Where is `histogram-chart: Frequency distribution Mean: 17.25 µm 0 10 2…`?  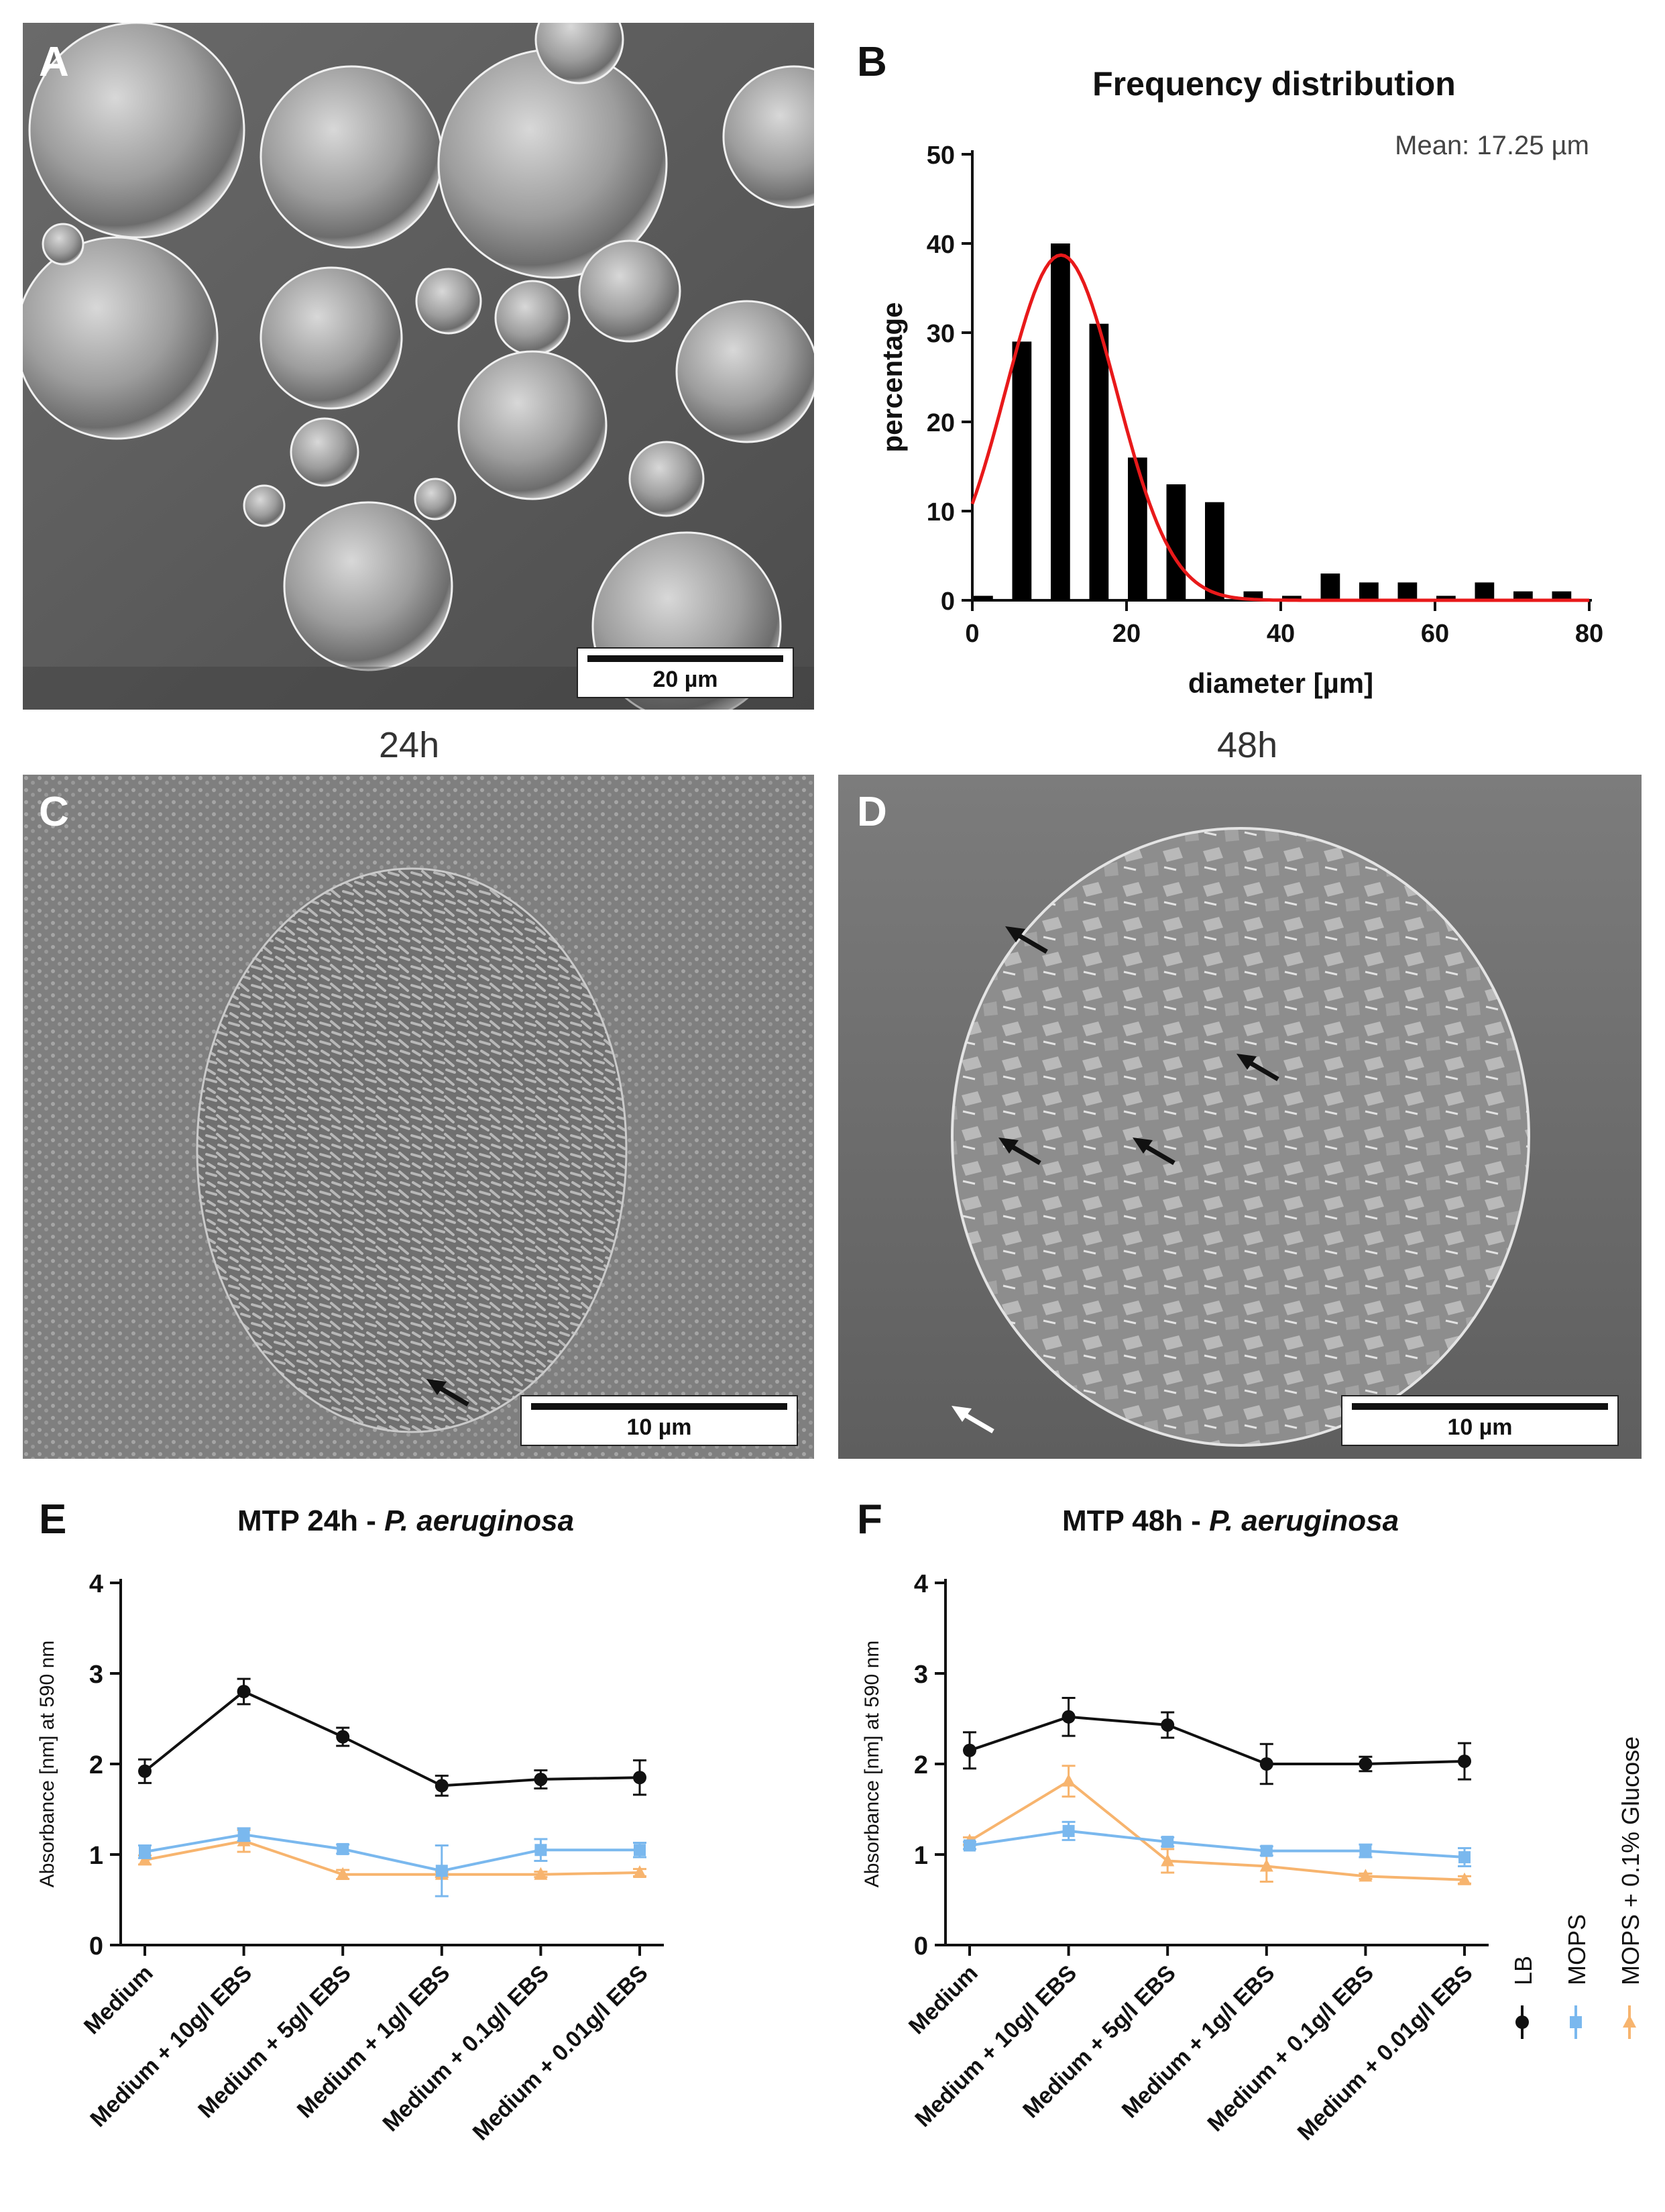 histogram-chart: Frequency distribution Mean: 17.25 µm 0 10 2… is located at coordinates (1239, 382).